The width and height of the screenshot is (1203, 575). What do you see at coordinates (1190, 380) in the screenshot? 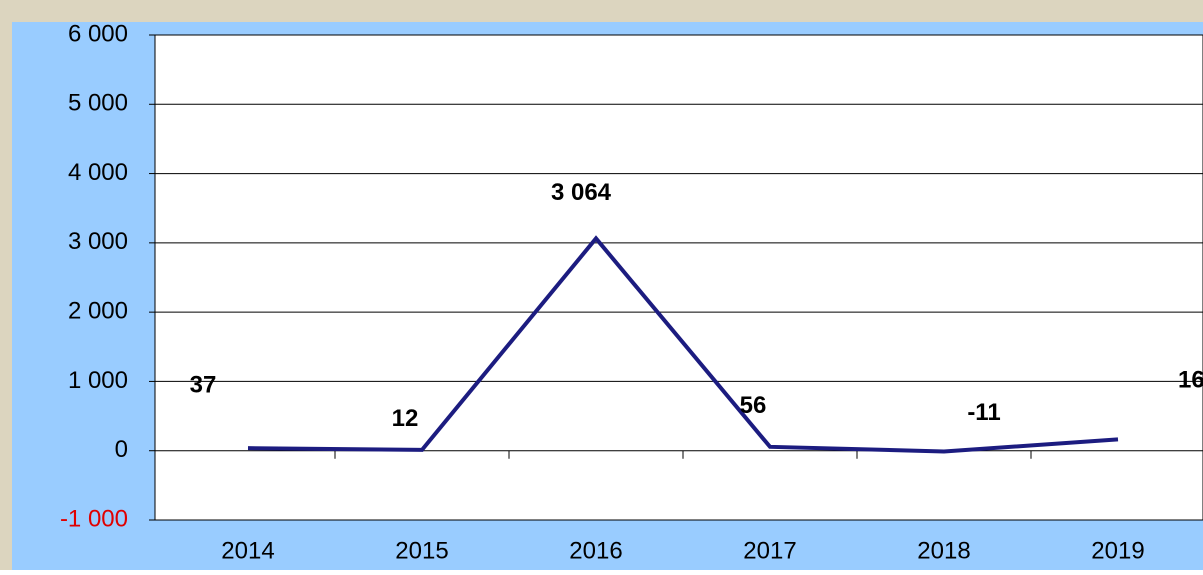
I see `data-label: 164` at bounding box center [1190, 380].